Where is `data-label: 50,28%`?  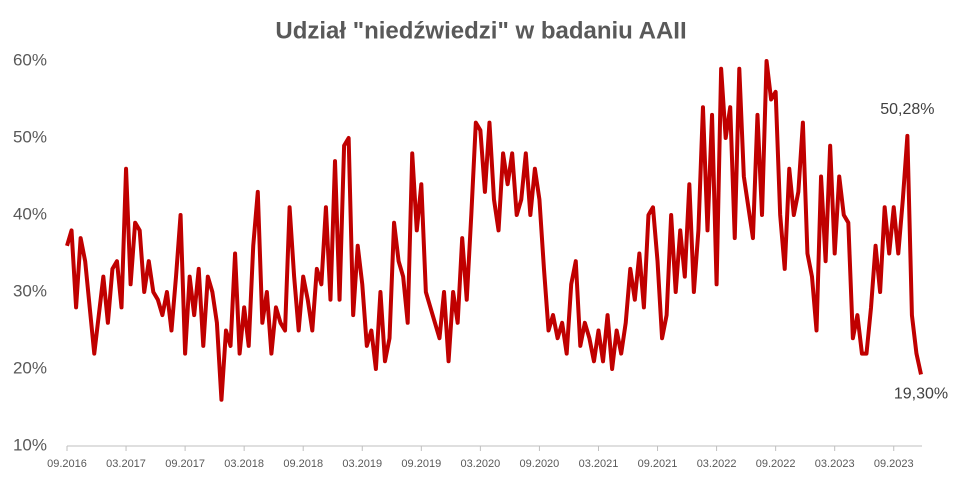
data-label: 50,28% is located at coordinates (907, 109).